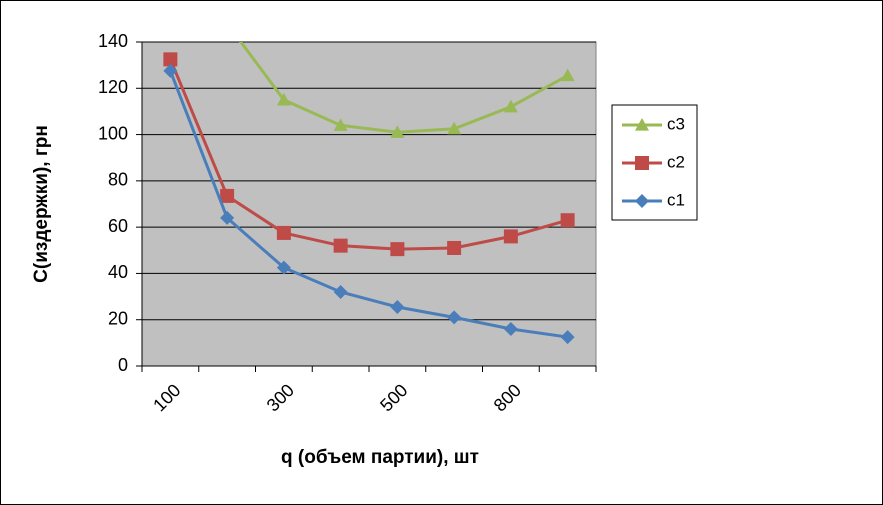 The height and width of the screenshot is (505, 883). Describe the element at coordinates (123, 365) in the screenshot. I see `y-tick-label: 0` at that location.